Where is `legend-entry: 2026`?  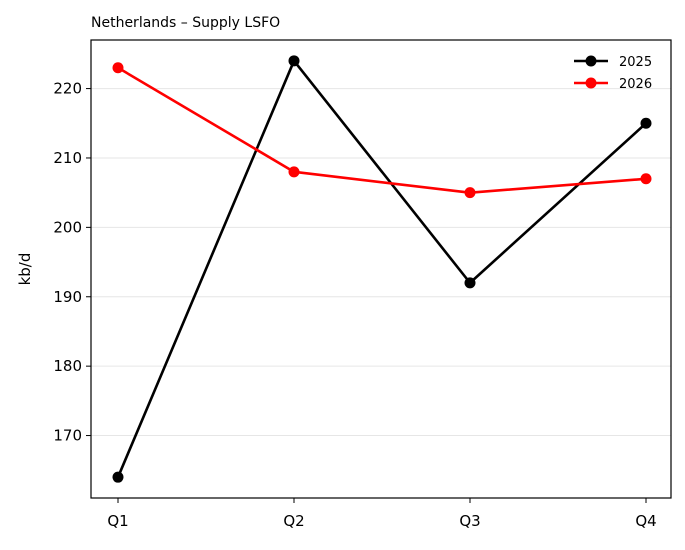 legend-entry: 2026 is located at coordinates (613, 84).